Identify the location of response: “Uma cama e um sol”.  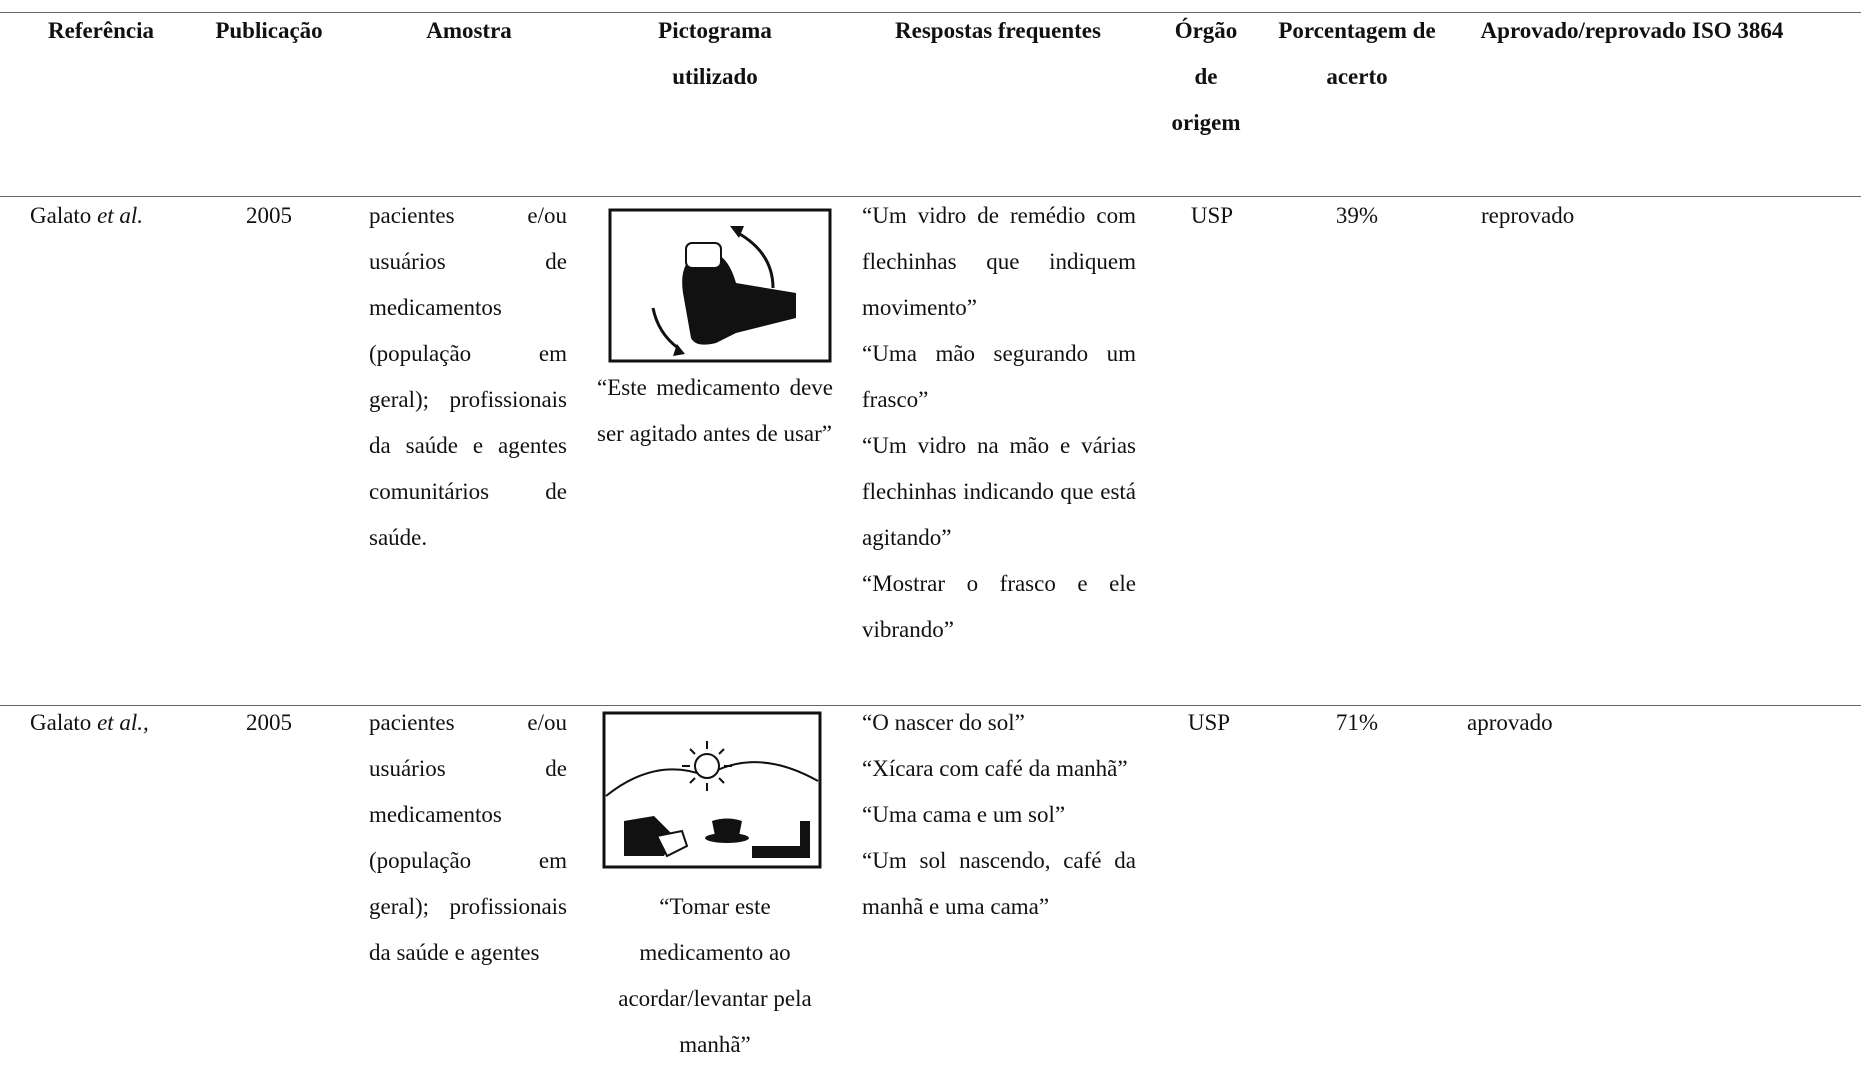
(964, 814).